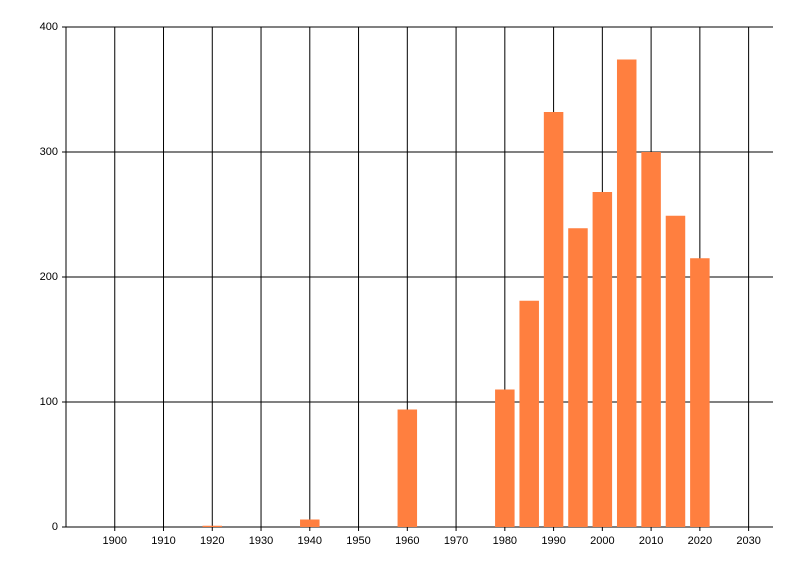  What do you see at coordinates (748, 541) in the screenshot?
I see `x-tick-label: 2030` at bounding box center [748, 541].